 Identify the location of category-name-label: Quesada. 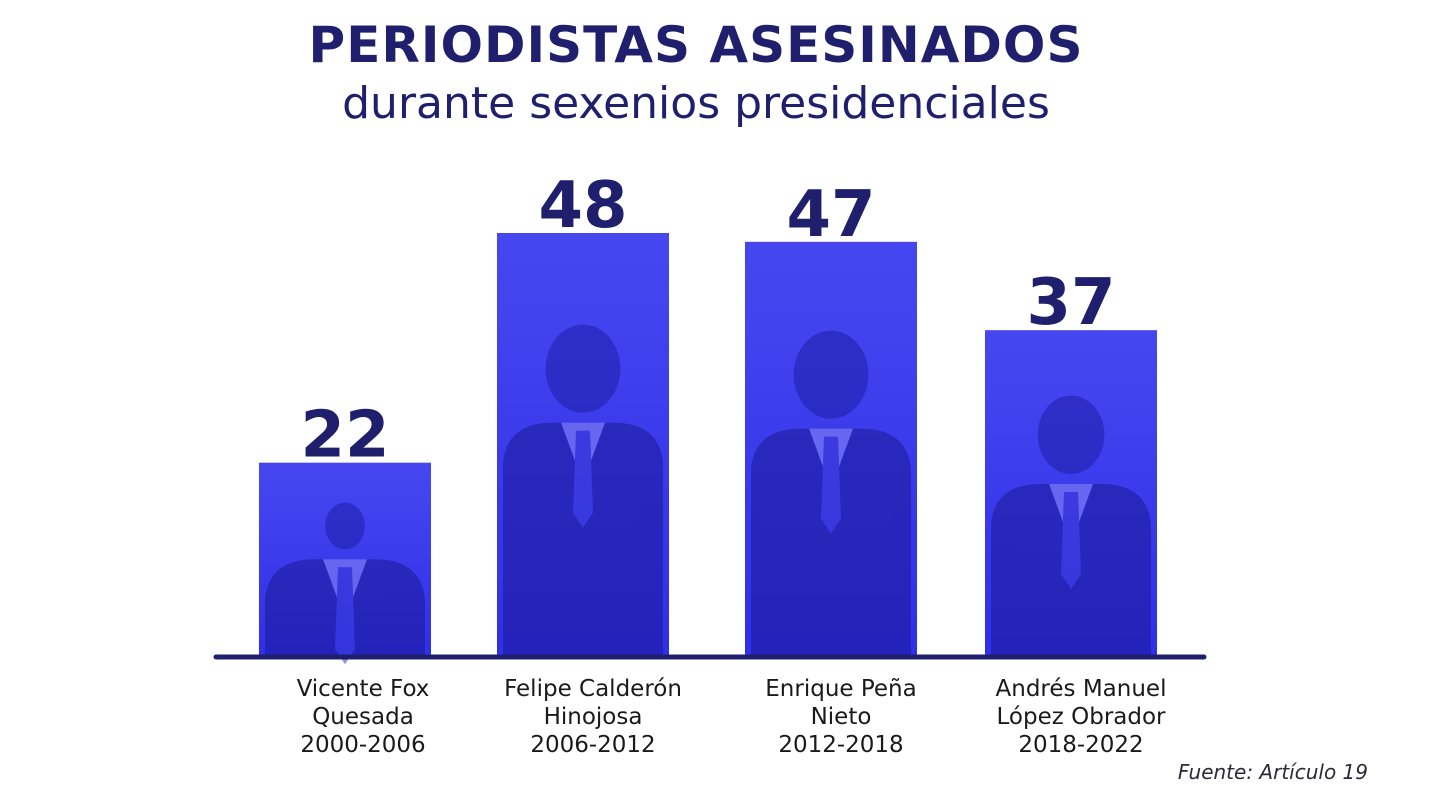
(363, 717).